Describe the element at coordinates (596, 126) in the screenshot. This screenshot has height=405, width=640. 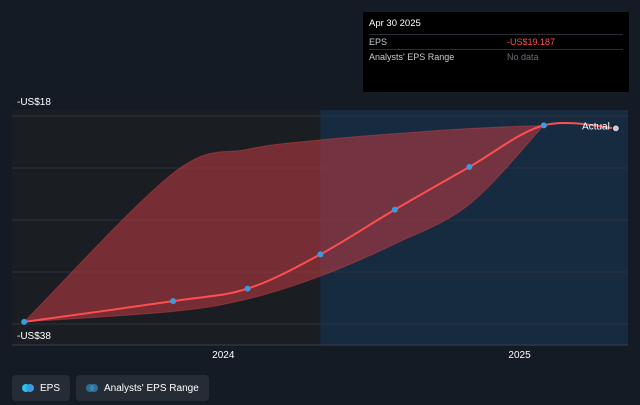
I see `actual-label: Actual` at that location.